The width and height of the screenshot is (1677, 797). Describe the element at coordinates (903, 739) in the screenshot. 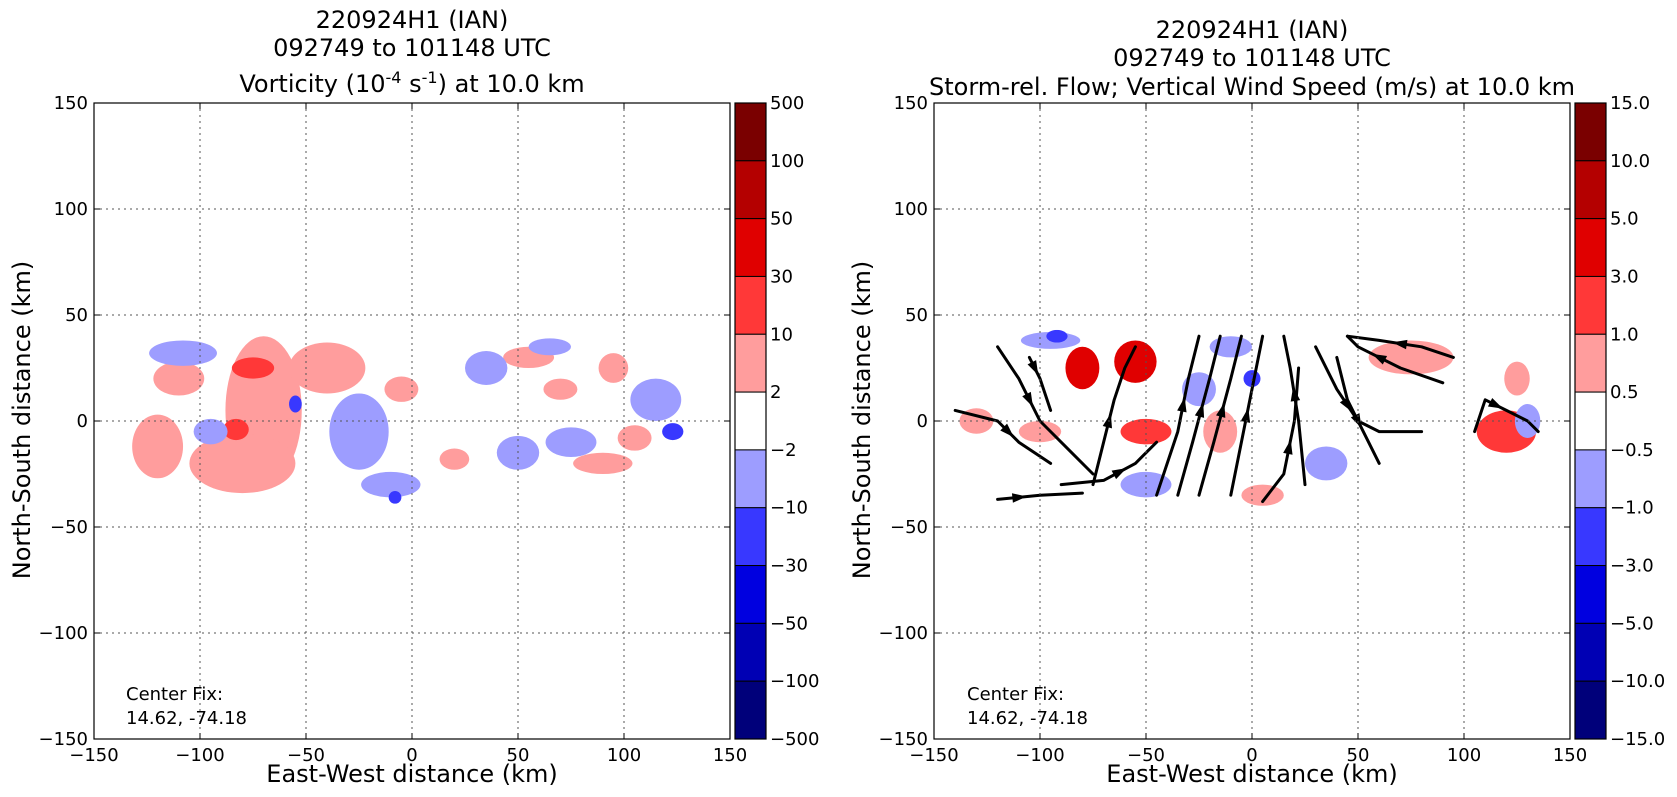

I see `y-tick-label: −150` at that location.